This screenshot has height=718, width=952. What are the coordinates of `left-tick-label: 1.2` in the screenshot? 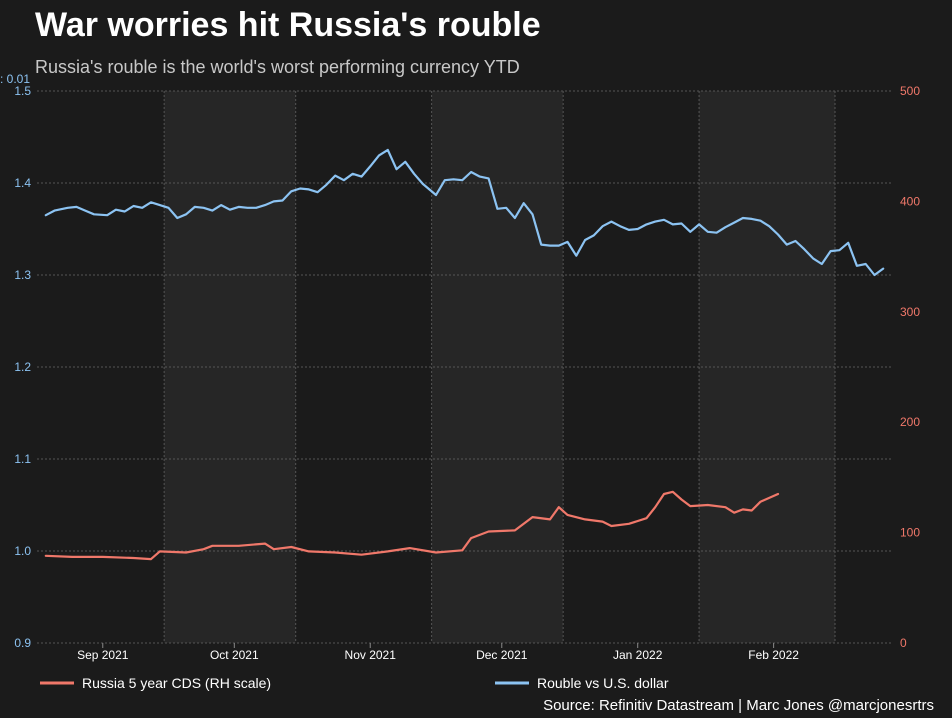 It's located at (22, 367).